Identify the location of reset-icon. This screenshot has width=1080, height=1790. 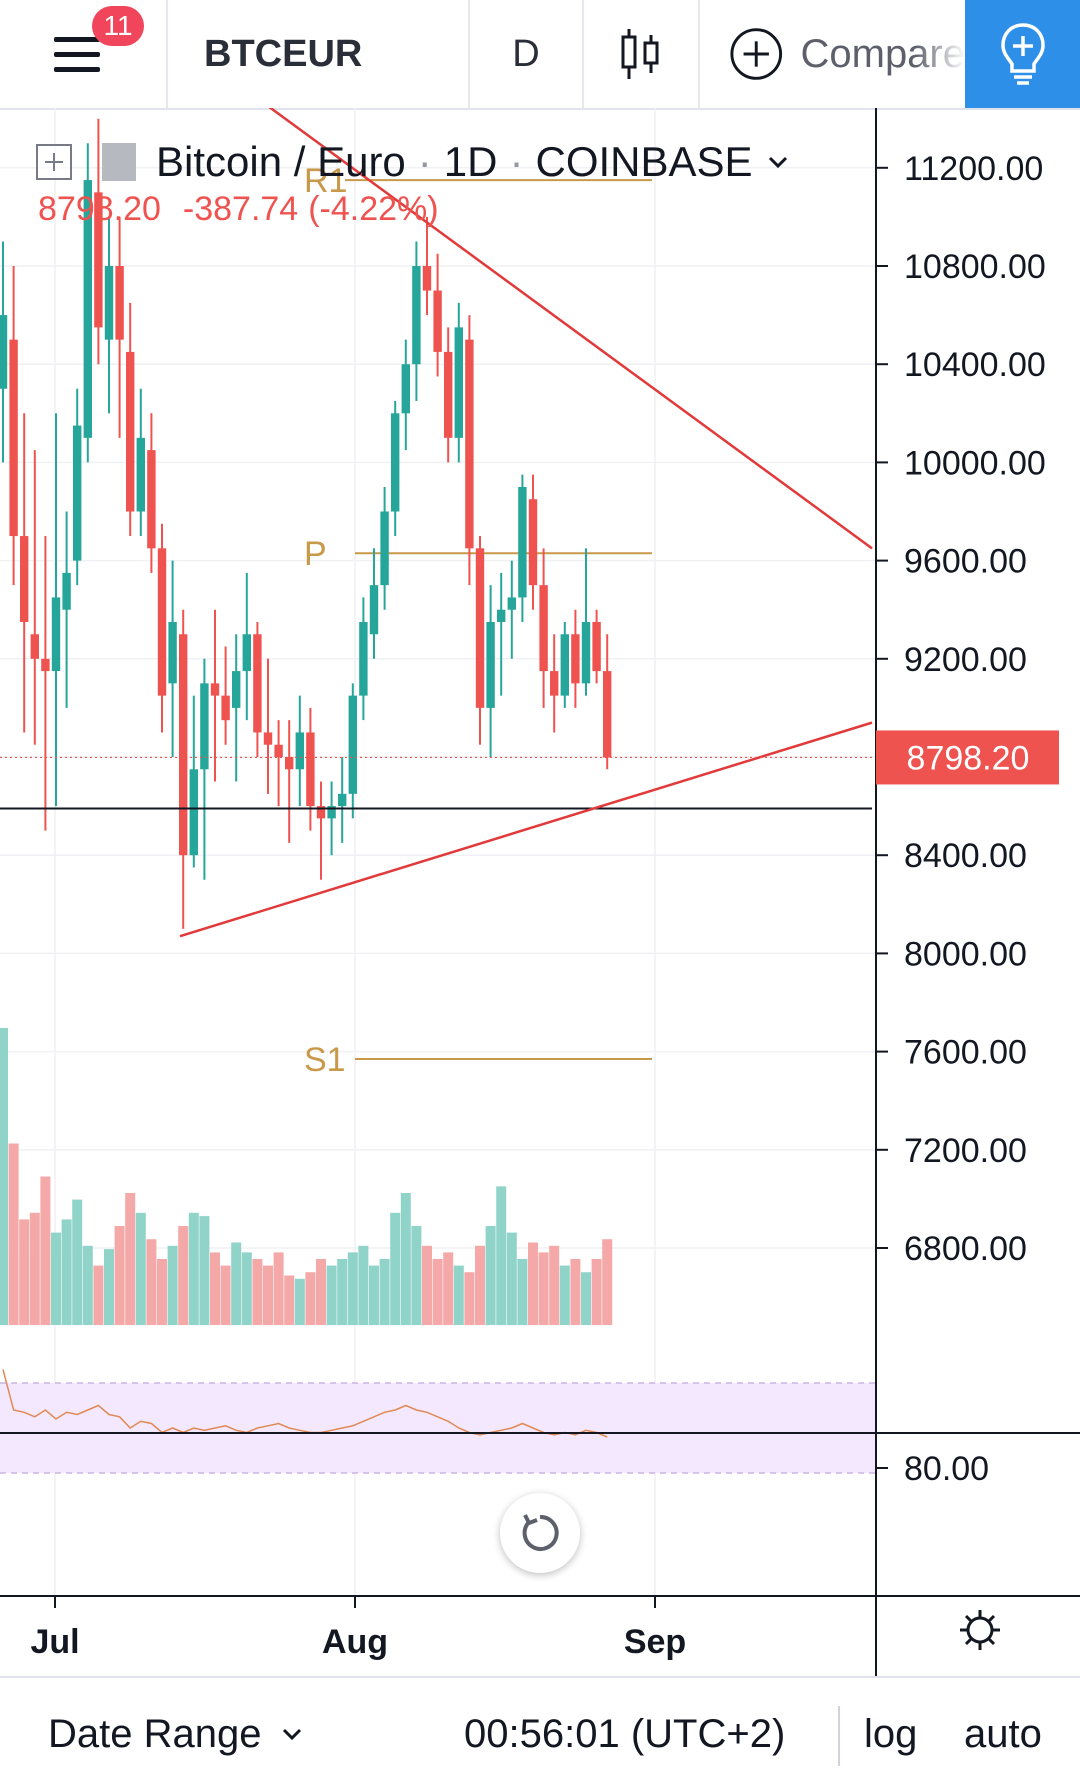
(540, 1532).